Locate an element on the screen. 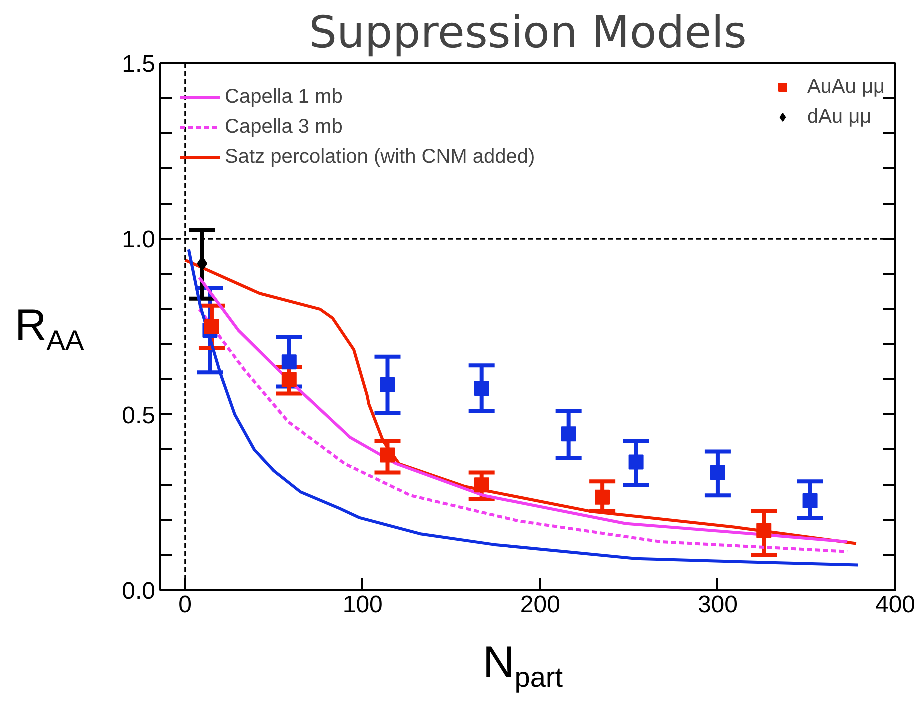 This screenshot has width=914, height=701. y-tick-label: 0.5 is located at coordinates (139, 416).